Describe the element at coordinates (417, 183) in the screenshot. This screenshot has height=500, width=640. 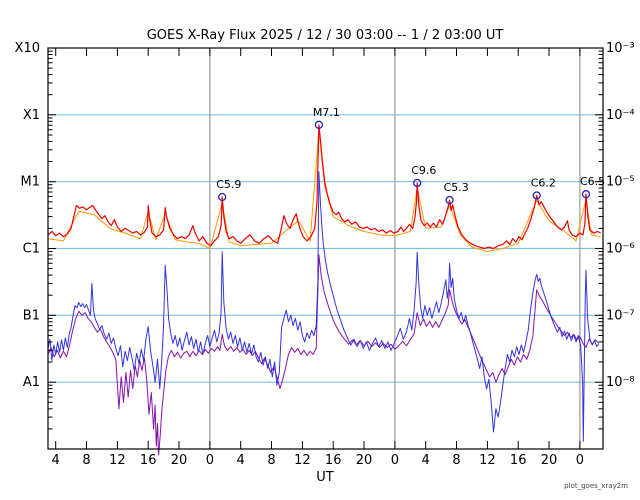
I see `flare-marker-C9.6` at that location.